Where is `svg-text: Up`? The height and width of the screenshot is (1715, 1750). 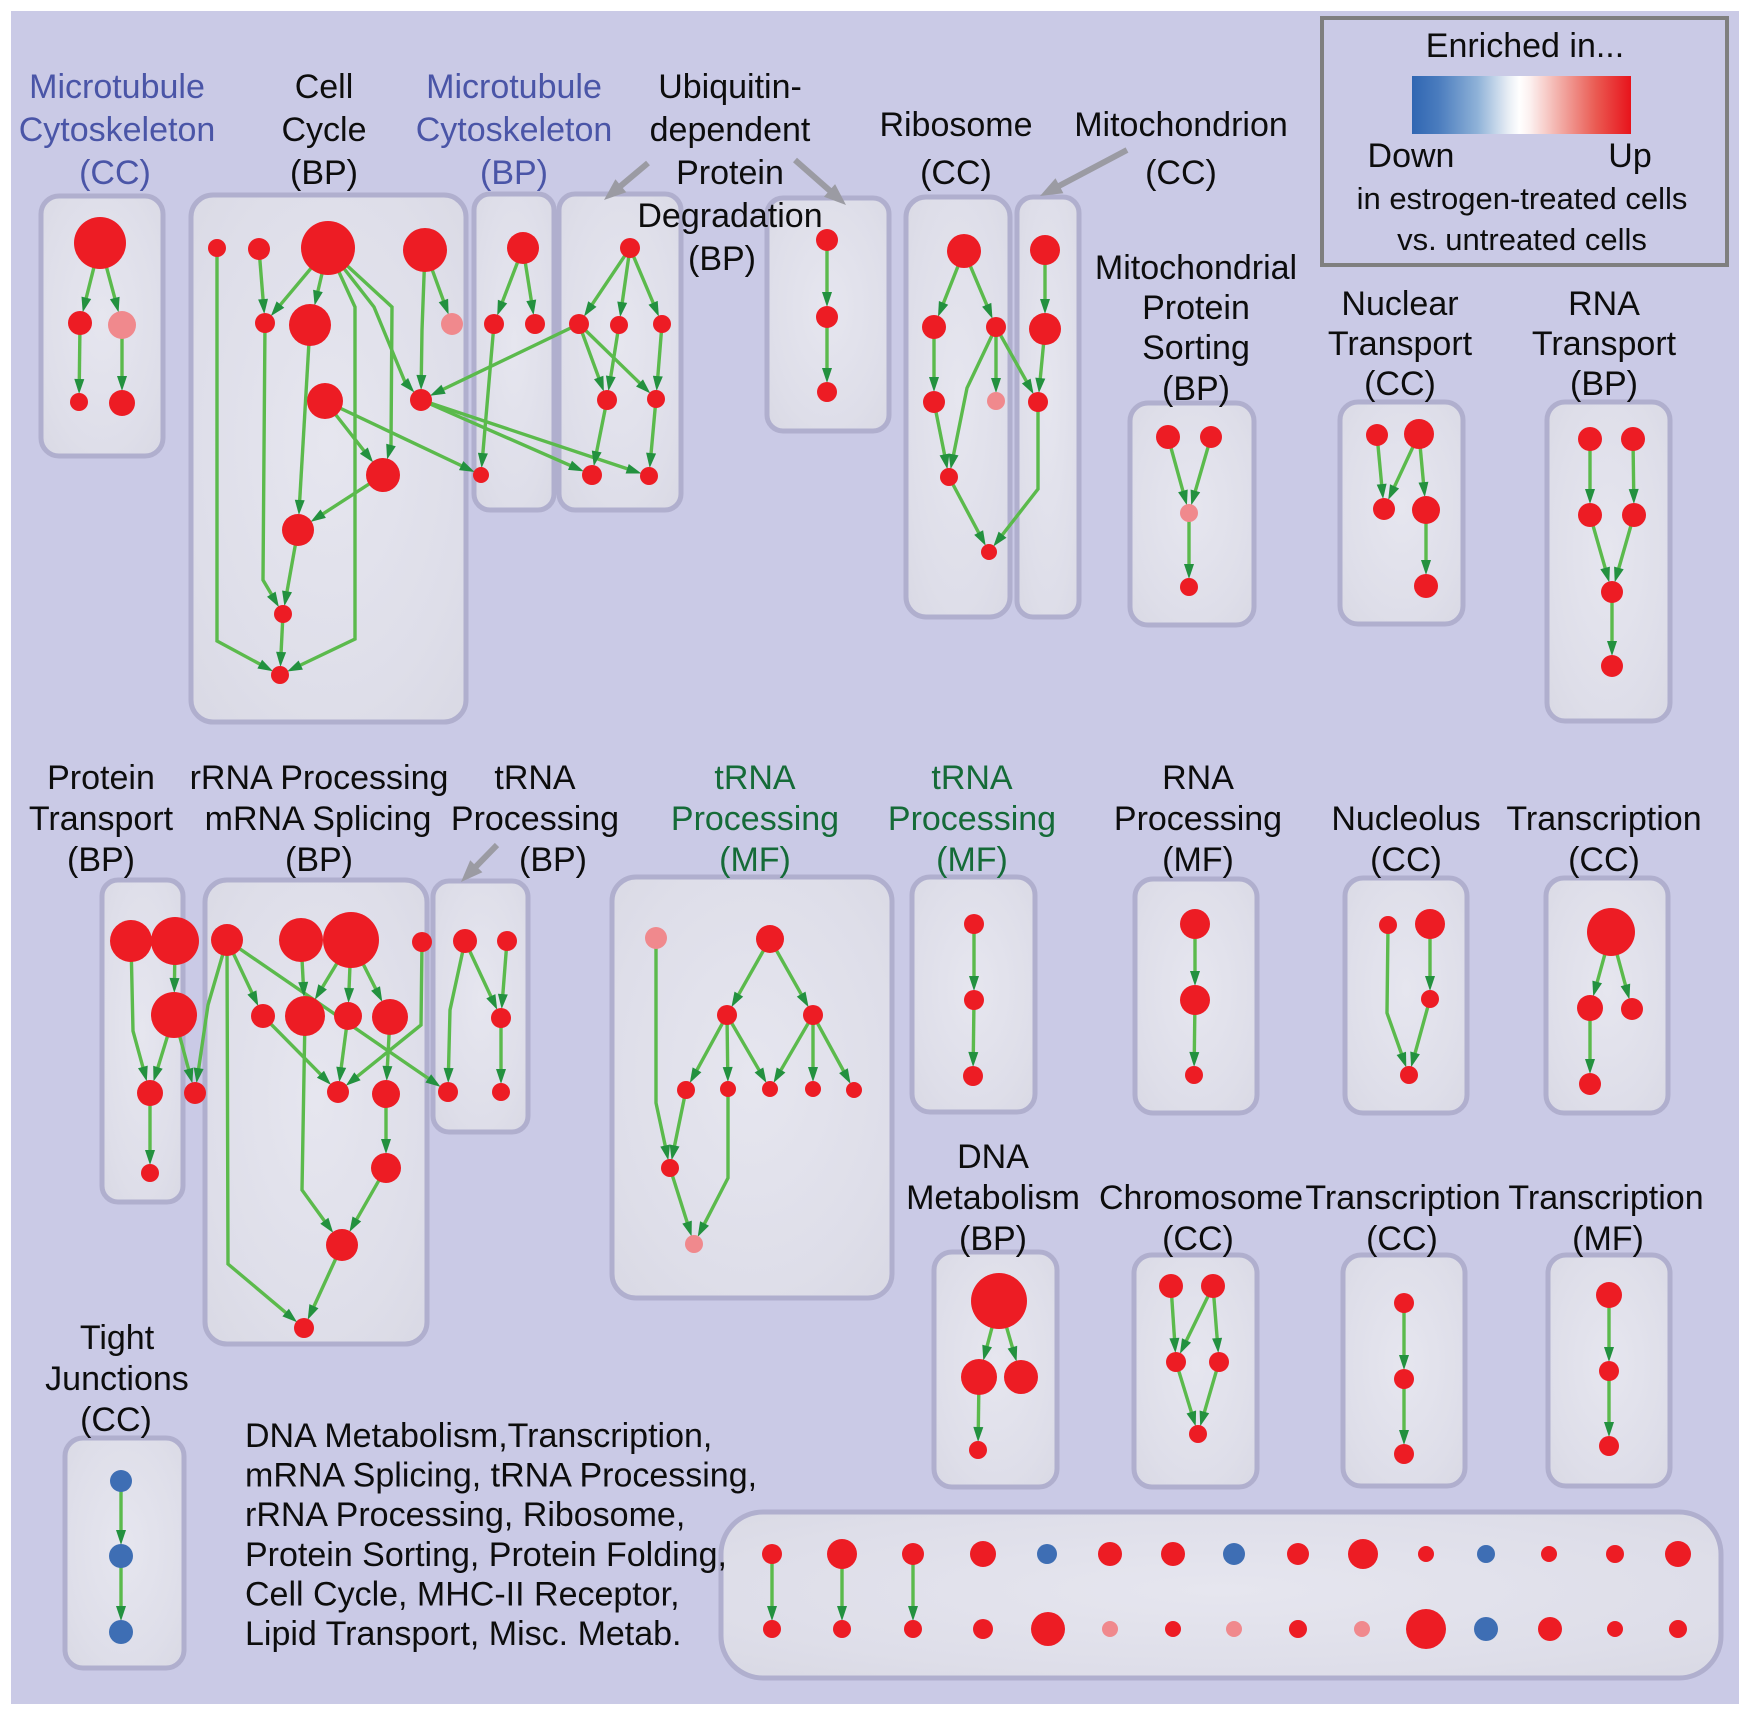
svg-text: Up is located at coordinates (1629, 156).